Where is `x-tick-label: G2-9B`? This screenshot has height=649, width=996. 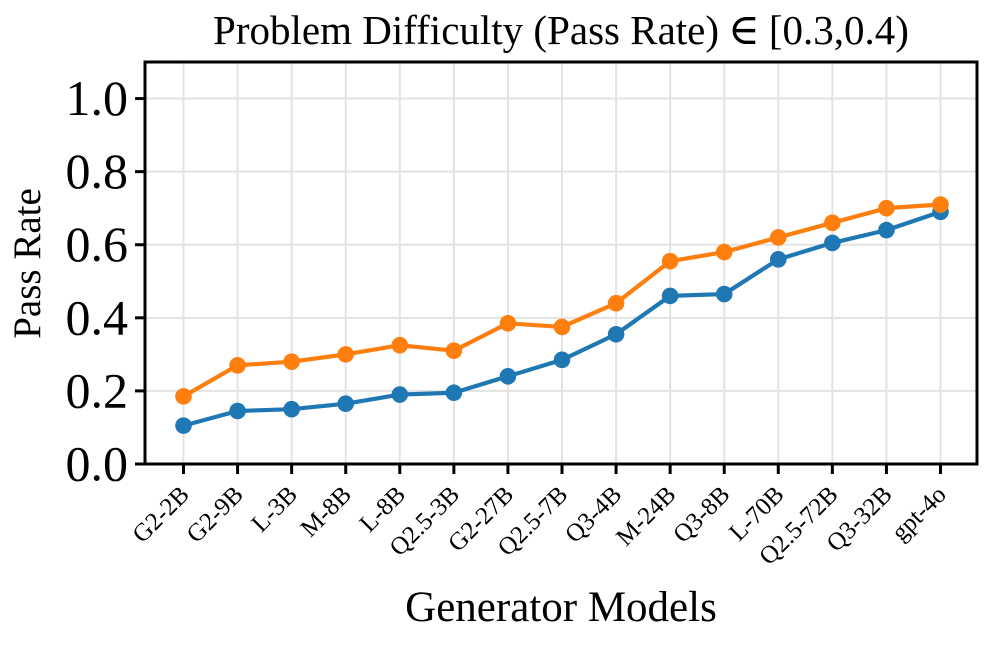
x-tick-label: G2-9B is located at coordinates (215, 514).